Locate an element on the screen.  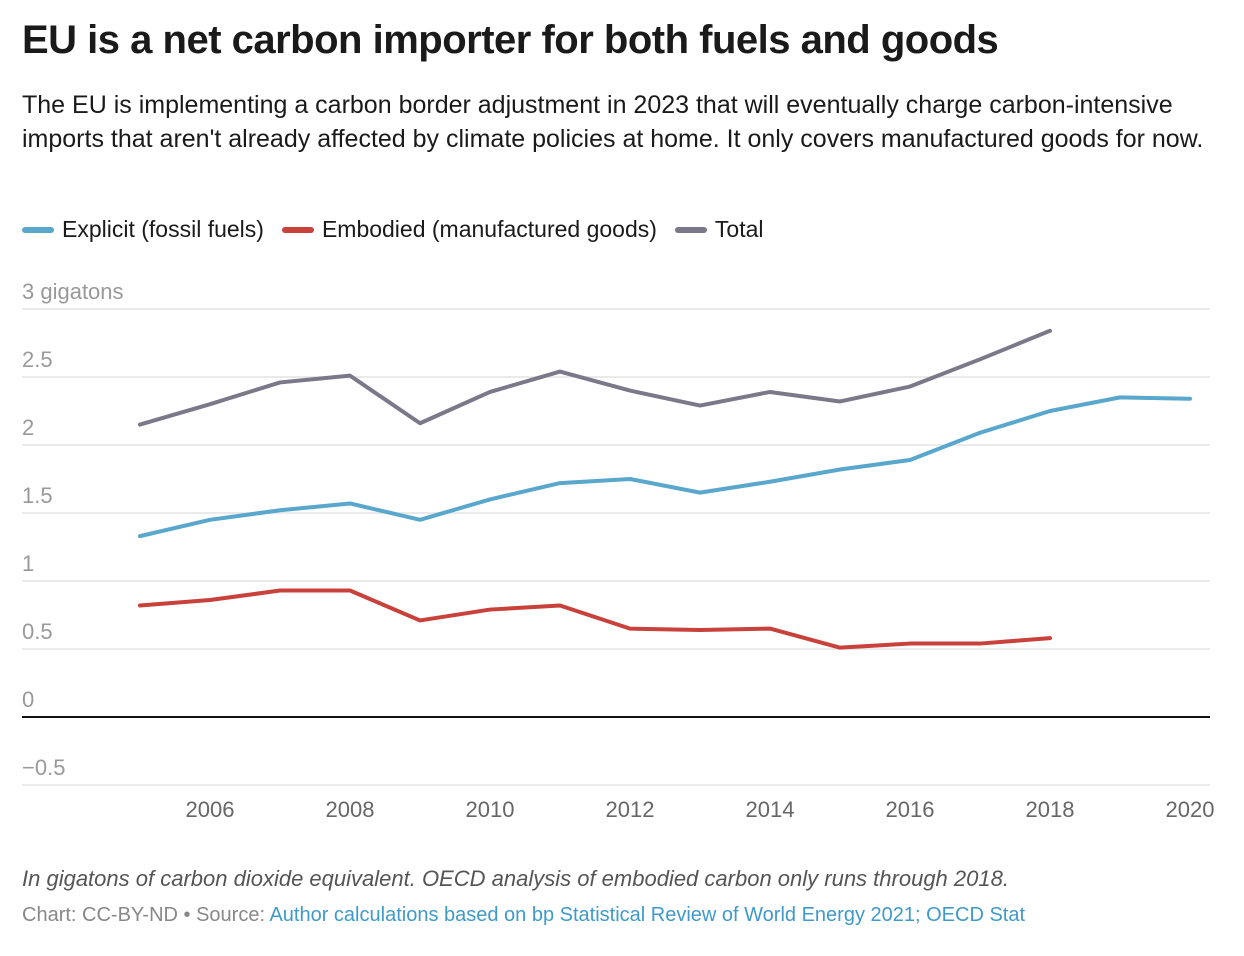
credit-text: Chart: CC-BY-ND • Source: is located at coordinates (146, 915).